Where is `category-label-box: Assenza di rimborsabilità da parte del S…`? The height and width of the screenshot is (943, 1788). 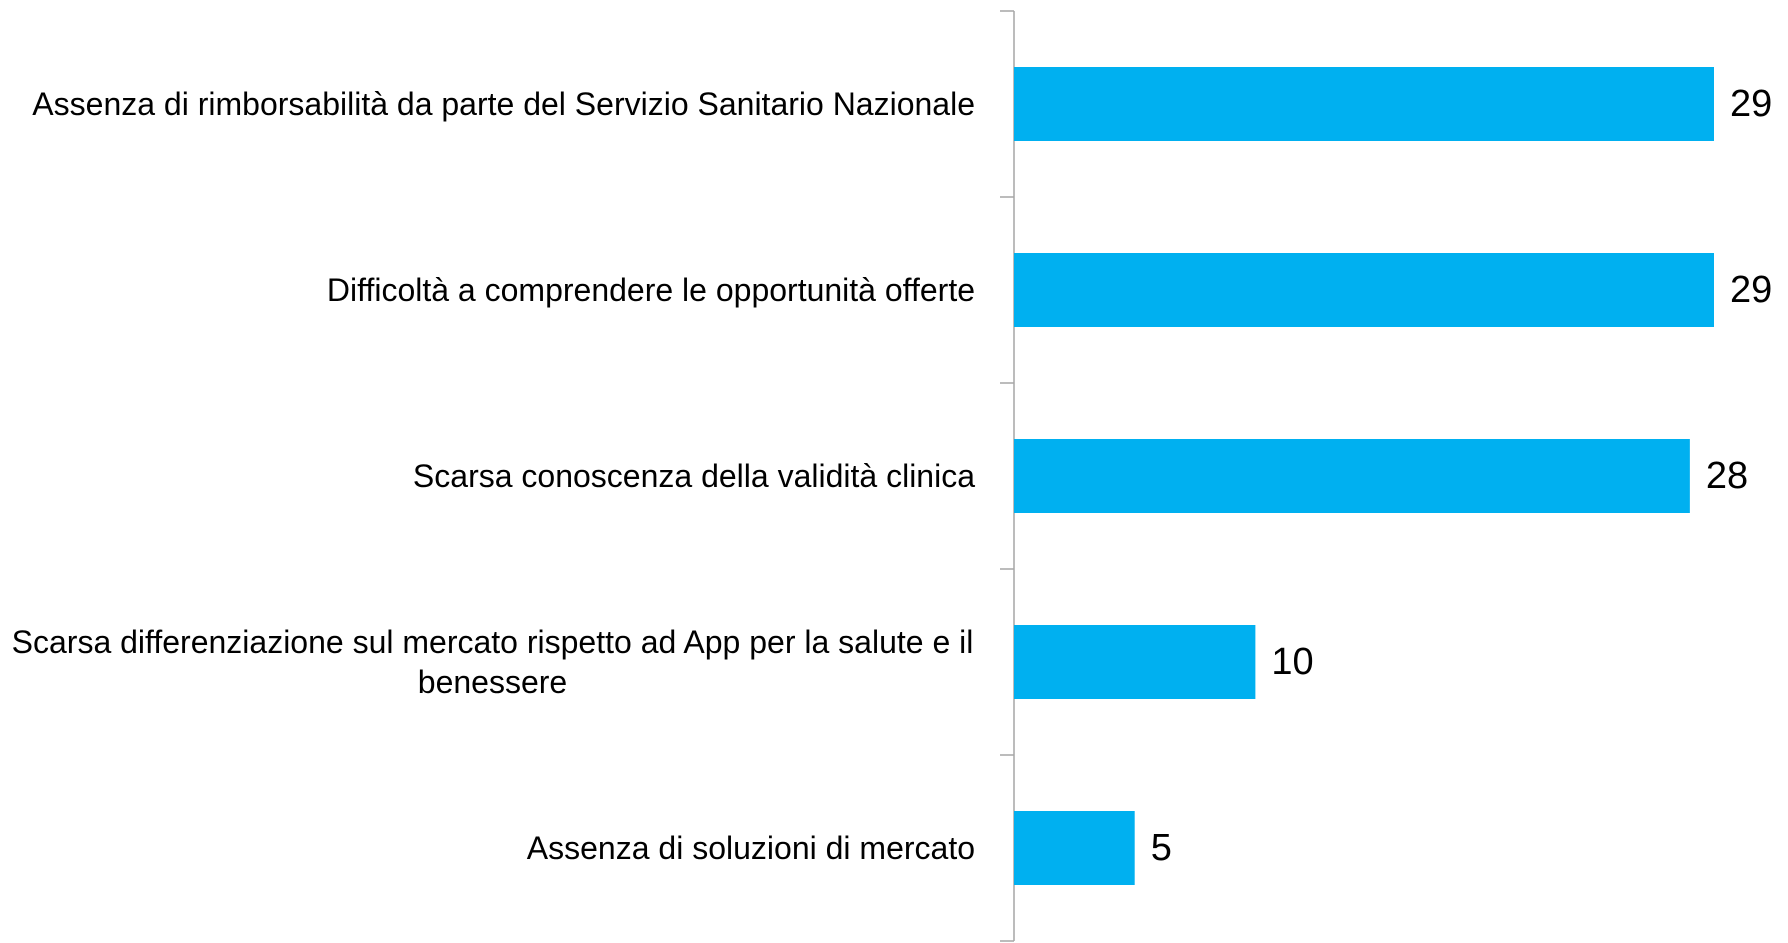 category-label-box: Assenza di rimborsabilità da parte del S… is located at coordinates (492, 104).